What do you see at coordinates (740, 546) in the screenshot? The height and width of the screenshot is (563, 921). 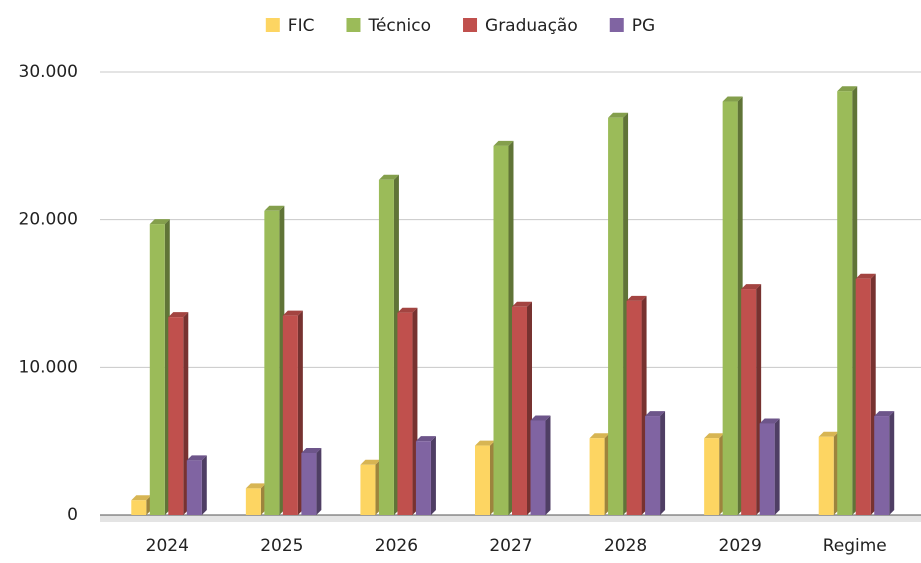 I see `x-tick-label: 2029` at bounding box center [740, 546].